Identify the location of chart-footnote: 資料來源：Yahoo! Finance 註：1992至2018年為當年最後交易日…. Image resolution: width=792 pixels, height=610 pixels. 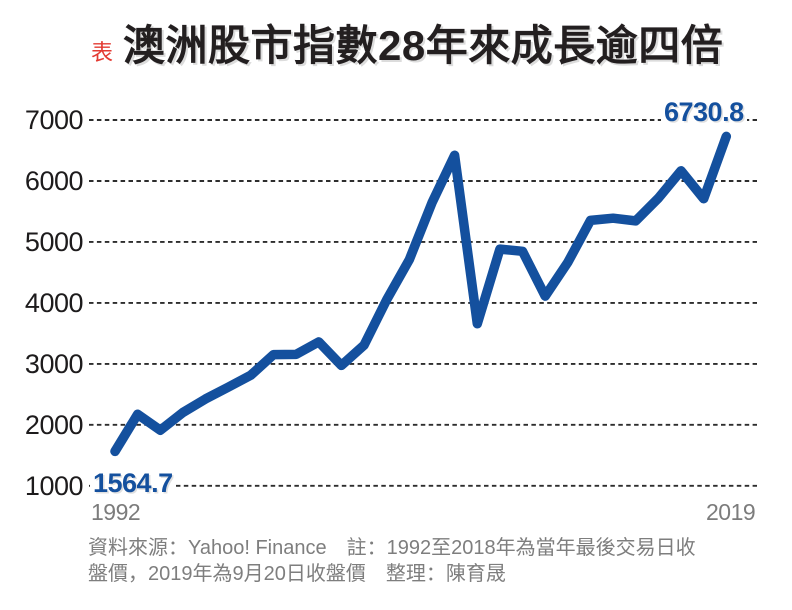
(392, 561).